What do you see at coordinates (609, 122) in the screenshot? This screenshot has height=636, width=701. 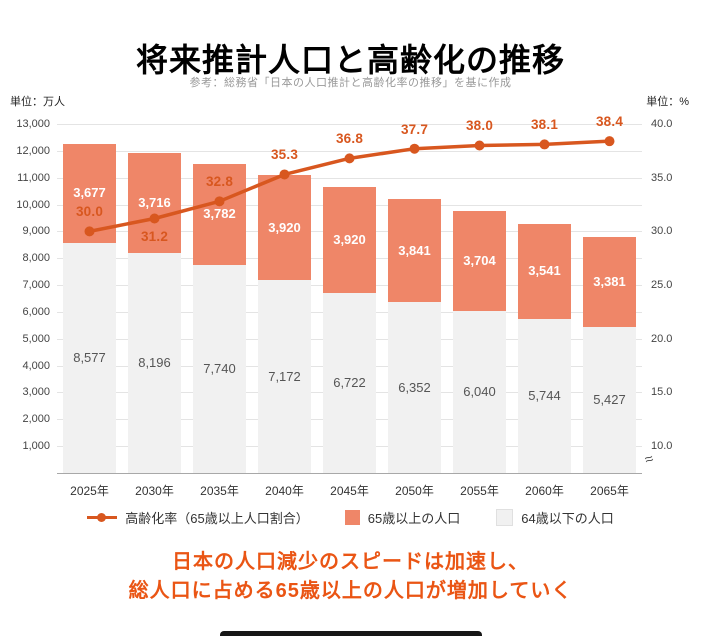 I see `aging-rate-label: 38.4` at bounding box center [609, 122].